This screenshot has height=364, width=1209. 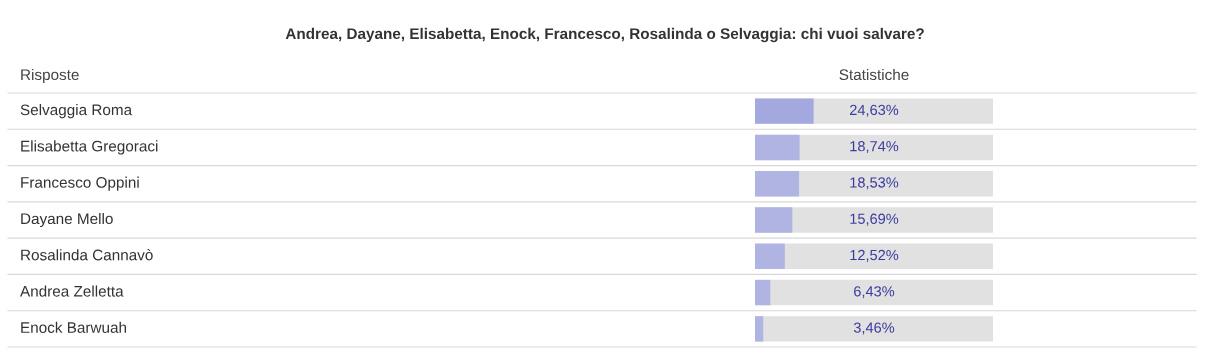 I want to click on y-tick-label: Francesco Oppini, so click(x=80, y=183).